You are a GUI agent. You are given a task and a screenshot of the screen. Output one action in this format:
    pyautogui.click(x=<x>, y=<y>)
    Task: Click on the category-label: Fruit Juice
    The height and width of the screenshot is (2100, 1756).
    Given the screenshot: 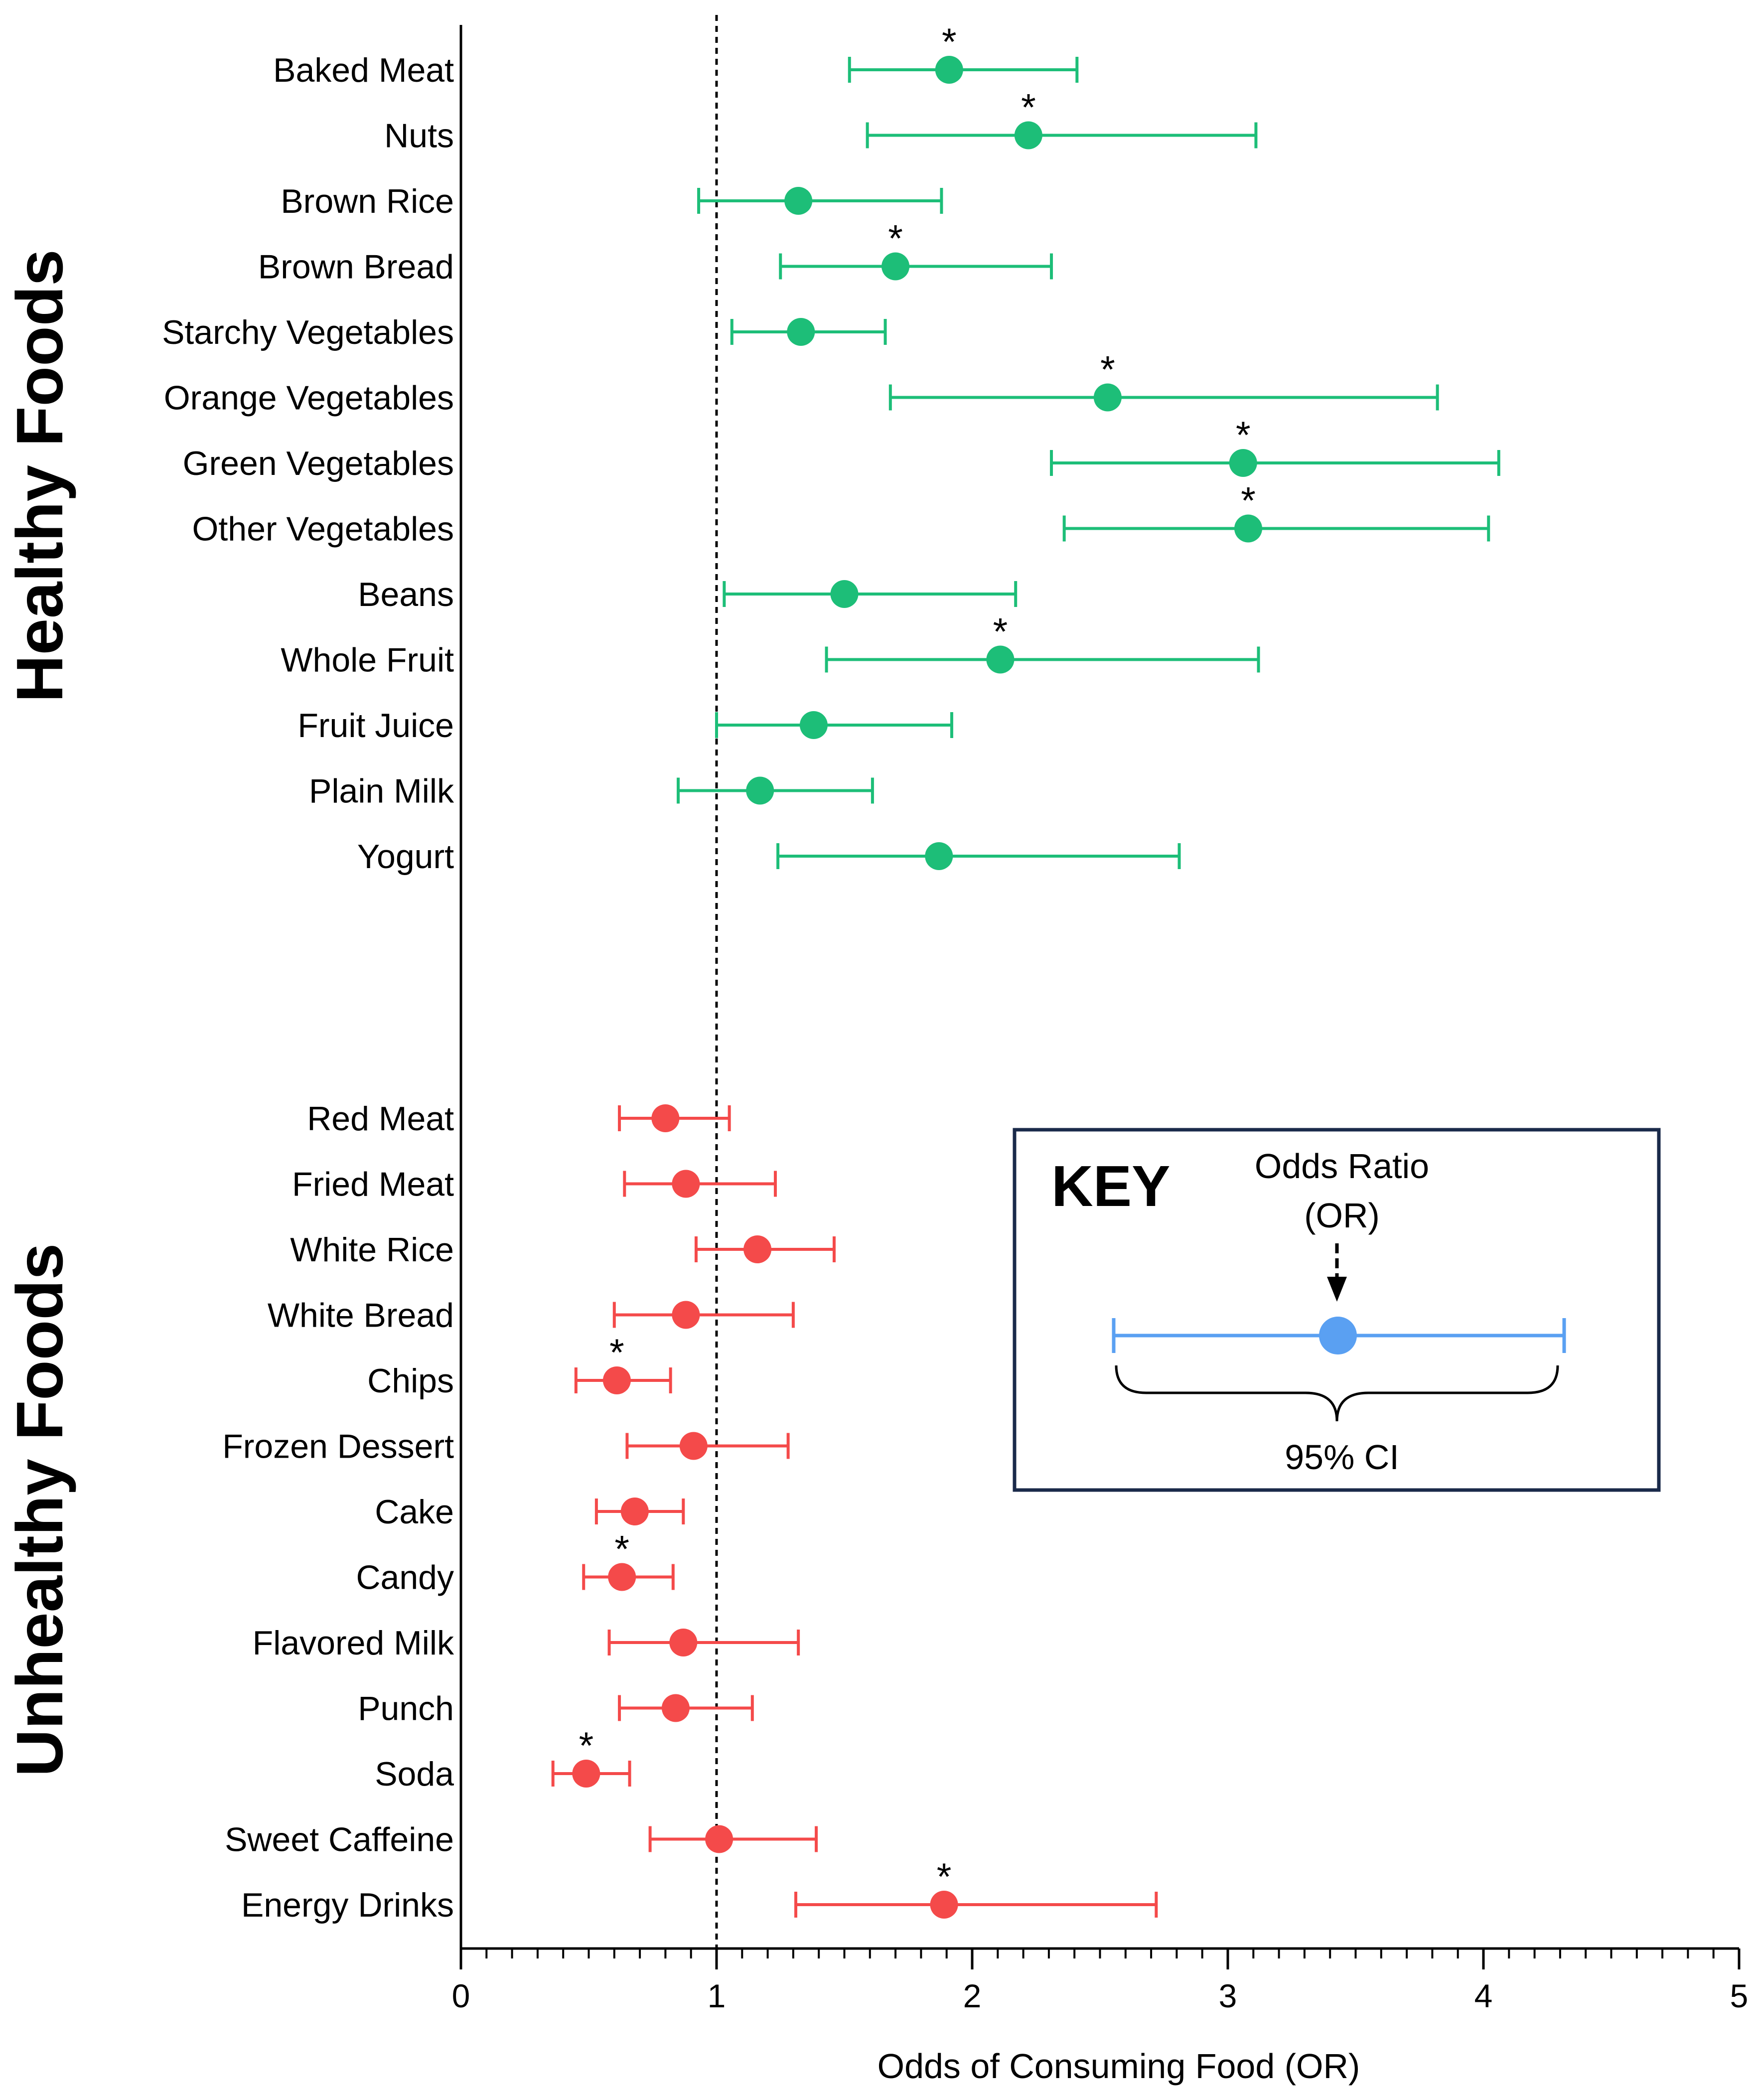 What is the action you would take?
    pyautogui.click(x=376, y=726)
    